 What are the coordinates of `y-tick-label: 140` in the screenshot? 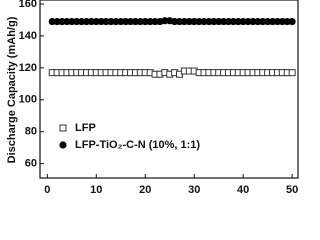 It's located at (28, 36).